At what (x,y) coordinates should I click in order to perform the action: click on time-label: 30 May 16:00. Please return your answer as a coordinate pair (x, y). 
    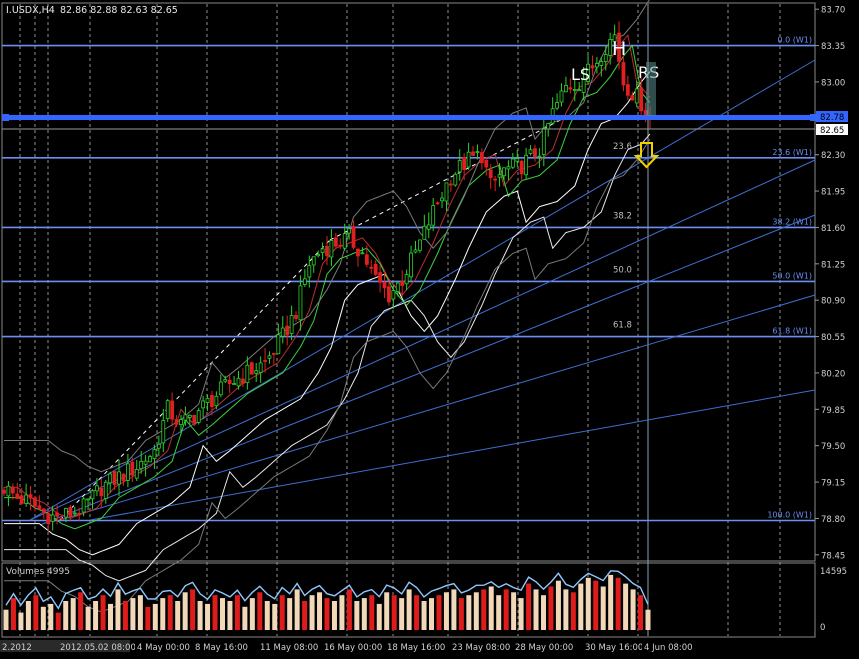
    Looking at the image, I should click on (614, 648).